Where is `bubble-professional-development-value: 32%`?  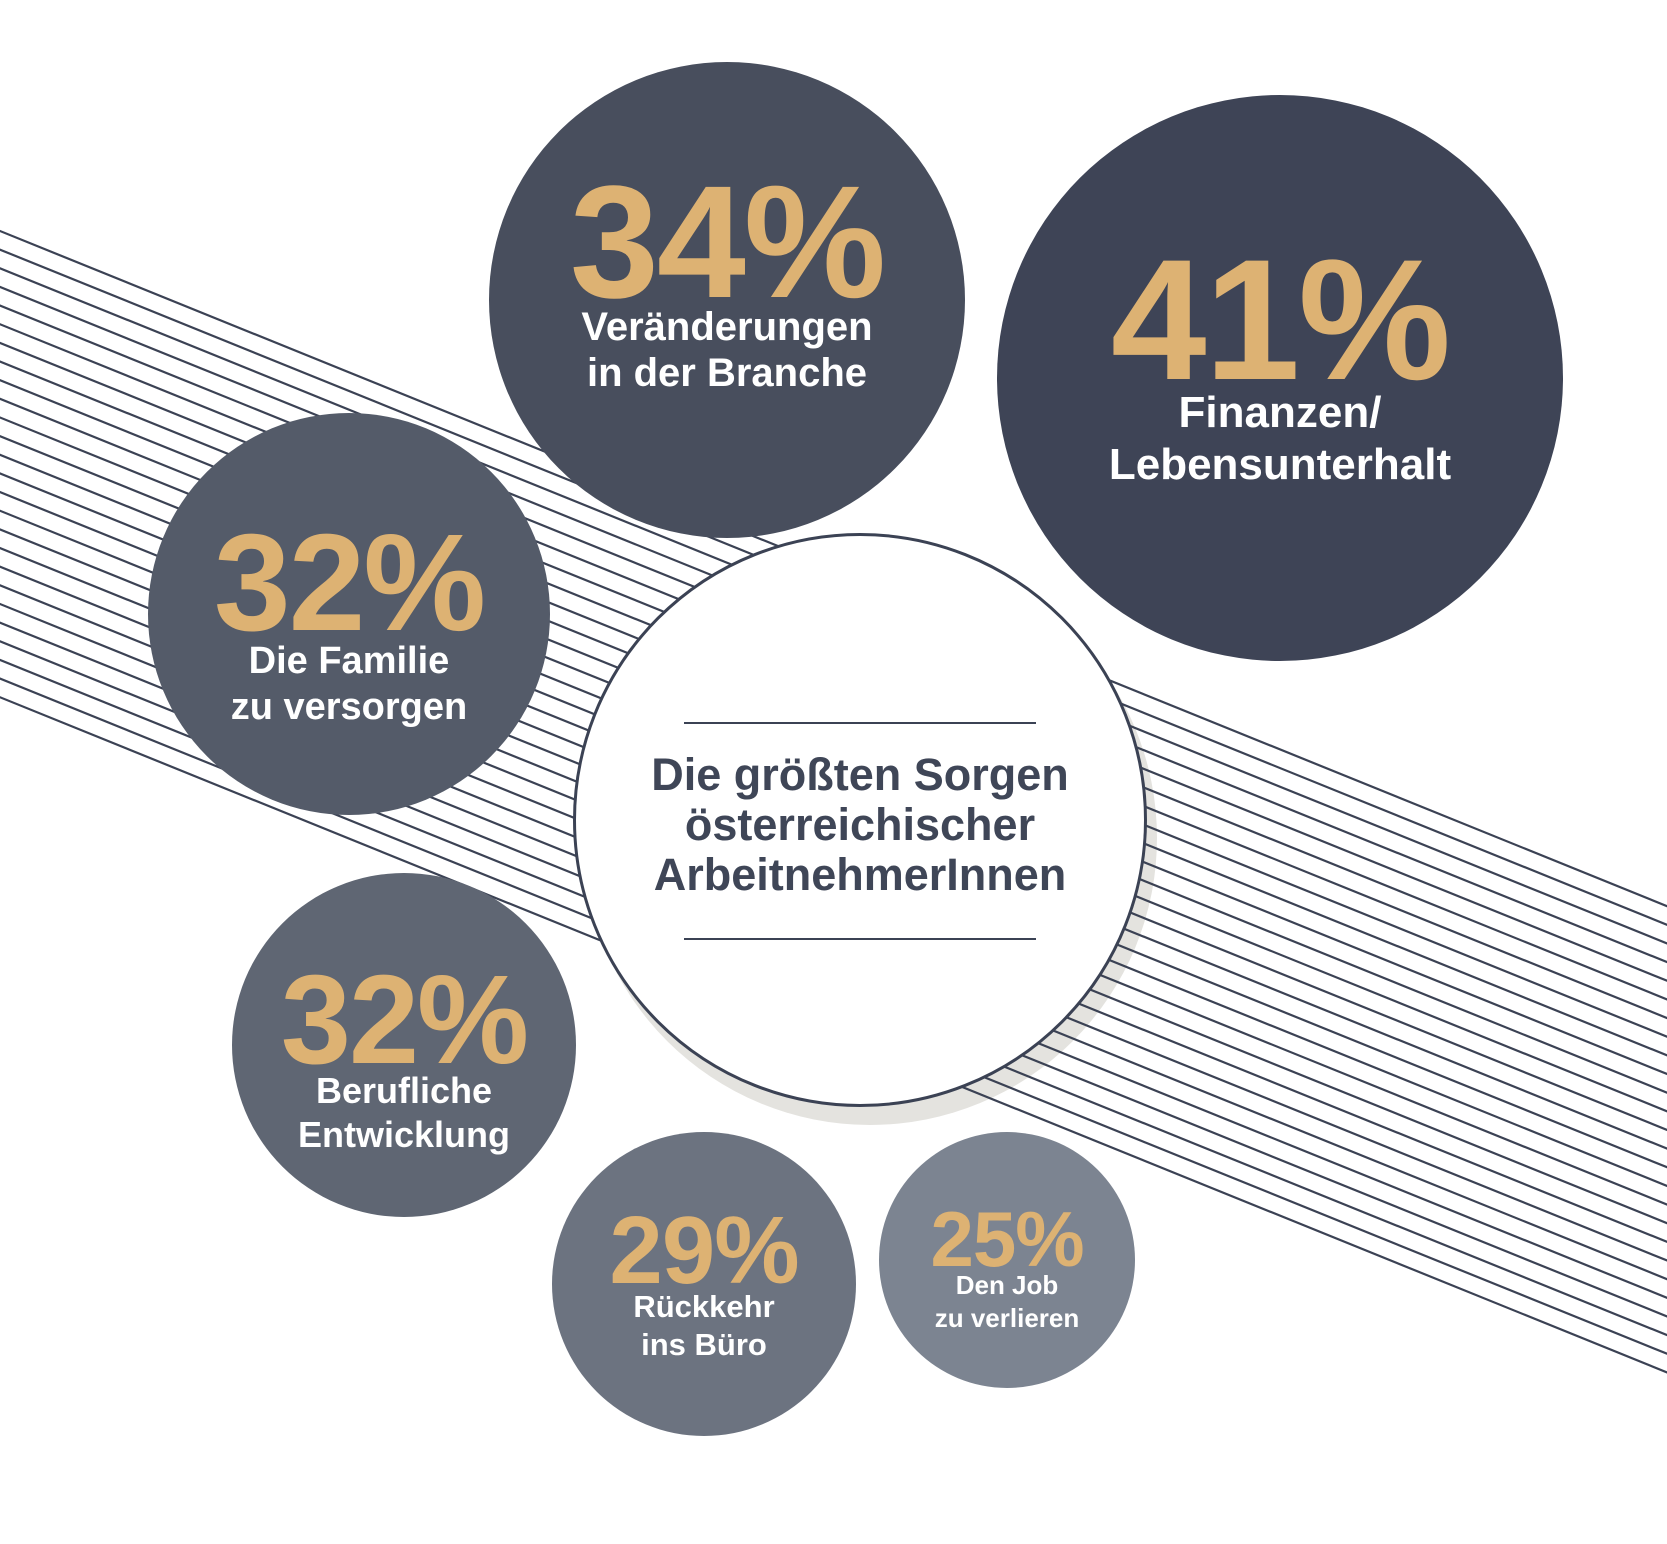
bubble-professional-development-value: 32% is located at coordinates (404, 1019).